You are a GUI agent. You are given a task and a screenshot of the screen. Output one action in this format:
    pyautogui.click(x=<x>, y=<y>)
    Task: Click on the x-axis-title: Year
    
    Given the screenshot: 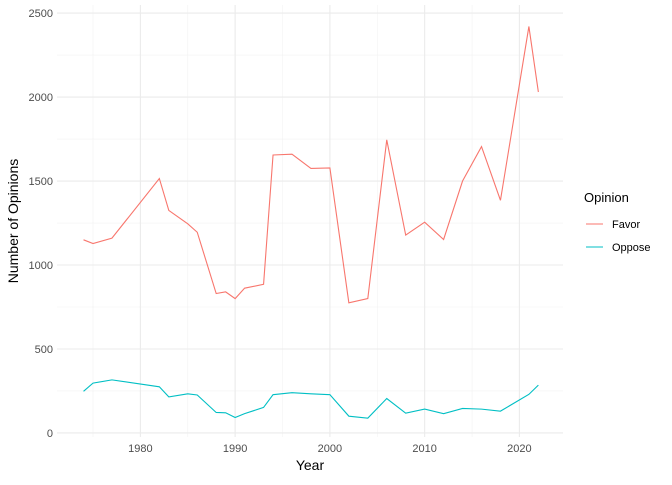 What is the action you would take?
    pyautogui.click(x=310, y=465)
    